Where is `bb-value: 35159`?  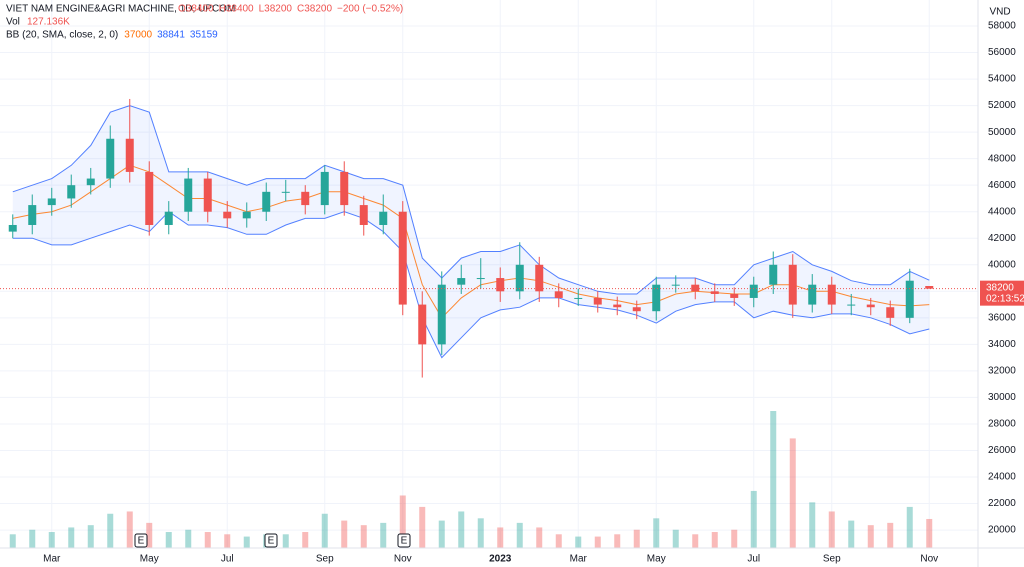
bb-value: 35159 is located at coordinates (204, 35).